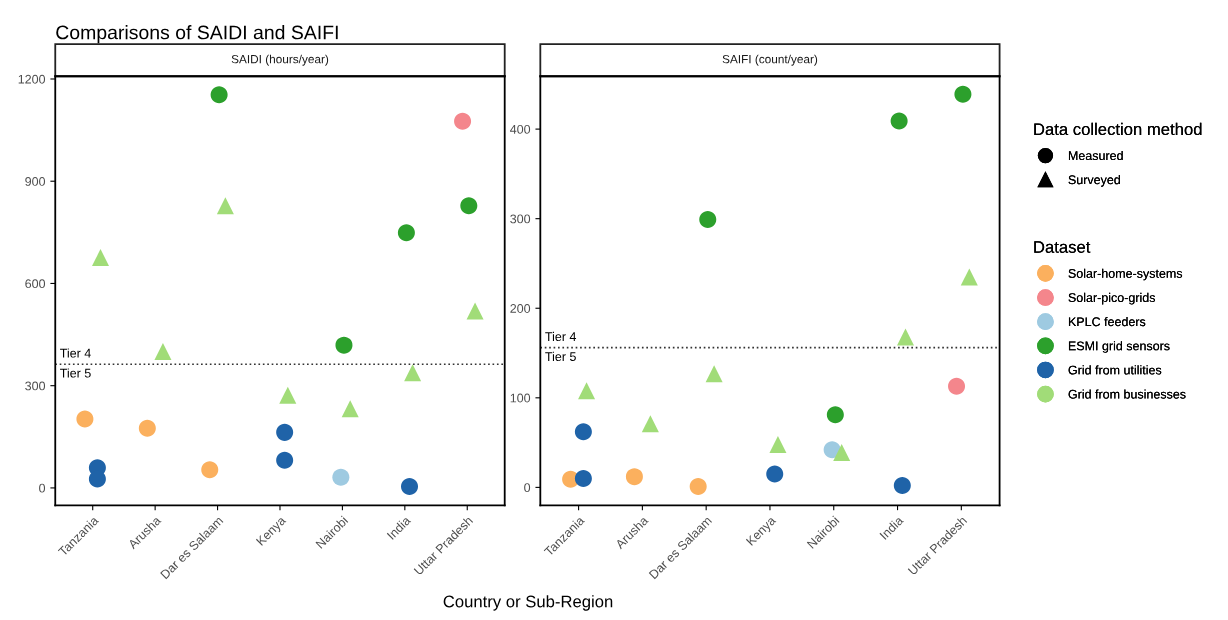 This screenshot has height=620, width=1228. Describe the element at coordinates (1062, 247) in the screenshot. I see `text: Dataset` at that location.